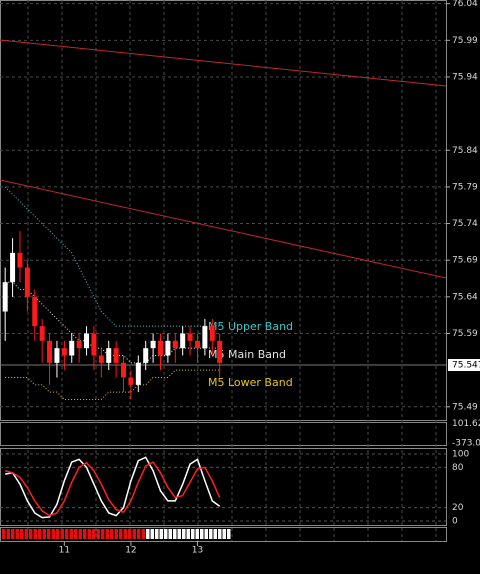  What do you see at coordinates (466, 444) in the screenshot?
I see `y-tick-label: -373.02` at bounding box center [466, 444].